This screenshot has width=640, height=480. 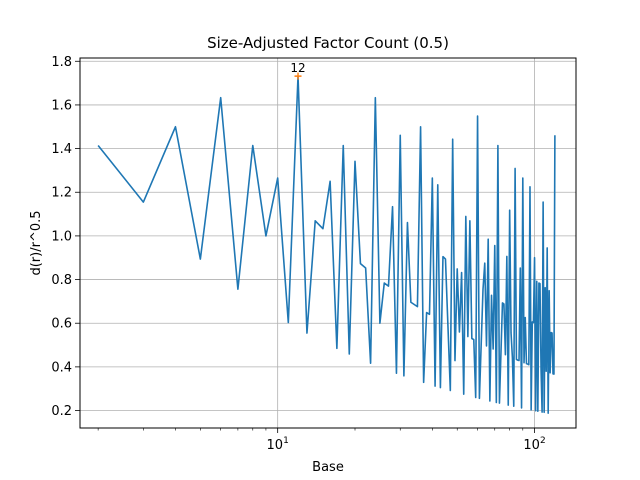 What do you see at coordinates (36, 242) in the screenshot?
I see `y-axis-label: d(r)/r^0.5` at bounding box center [36, 242].